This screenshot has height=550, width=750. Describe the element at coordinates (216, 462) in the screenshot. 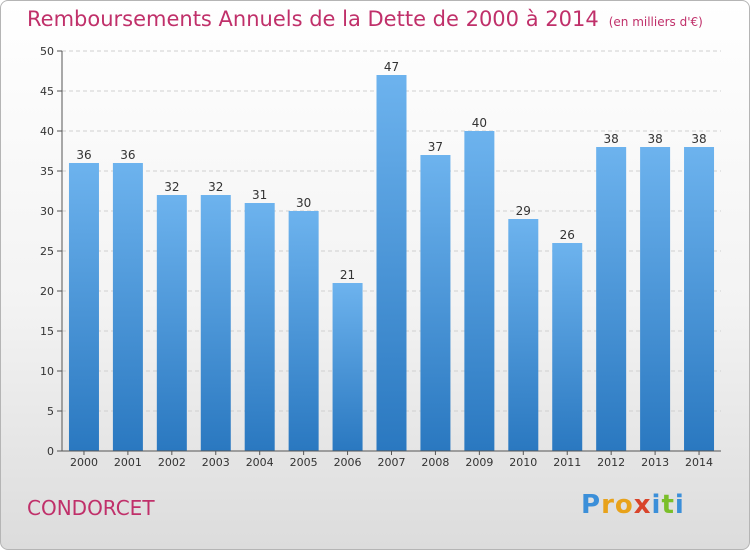

I see `x-tick-label: 2003` at that location.